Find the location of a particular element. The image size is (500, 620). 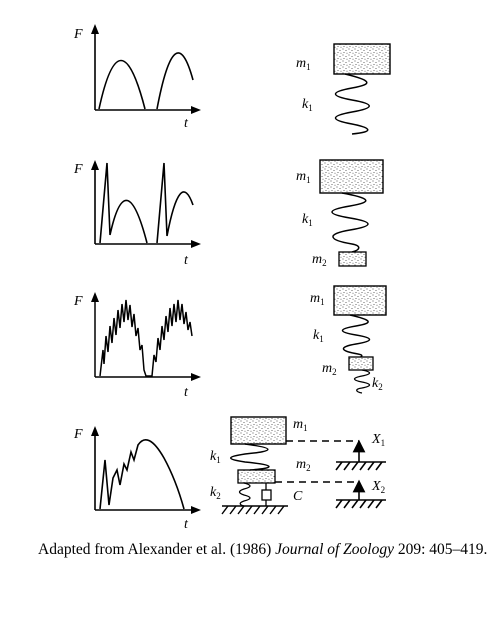

panel-4: F t is located at coordinates (229, 474).